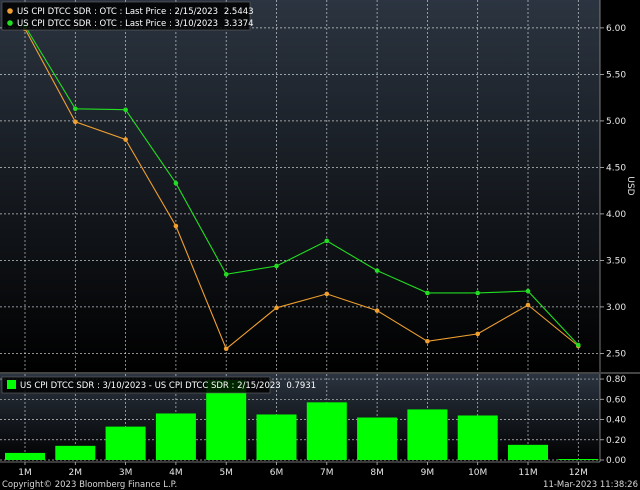 The height and width of the screenshot is (490, 640). I want to click on top-y-tick-label: 5.50, so click(616, 75).